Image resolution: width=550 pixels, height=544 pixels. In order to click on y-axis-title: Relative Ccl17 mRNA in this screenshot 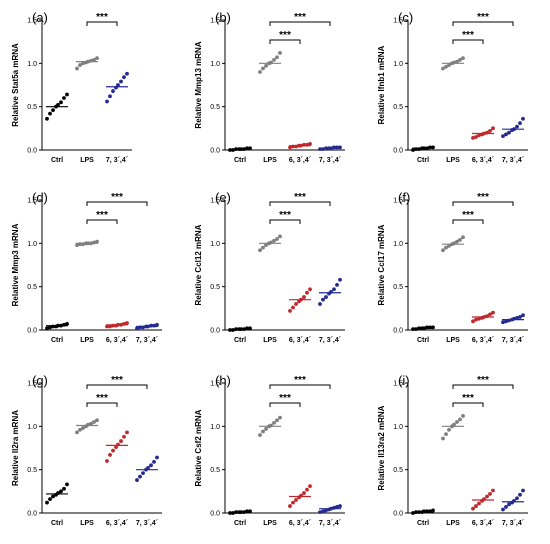, I will do `click(381, 264)`.